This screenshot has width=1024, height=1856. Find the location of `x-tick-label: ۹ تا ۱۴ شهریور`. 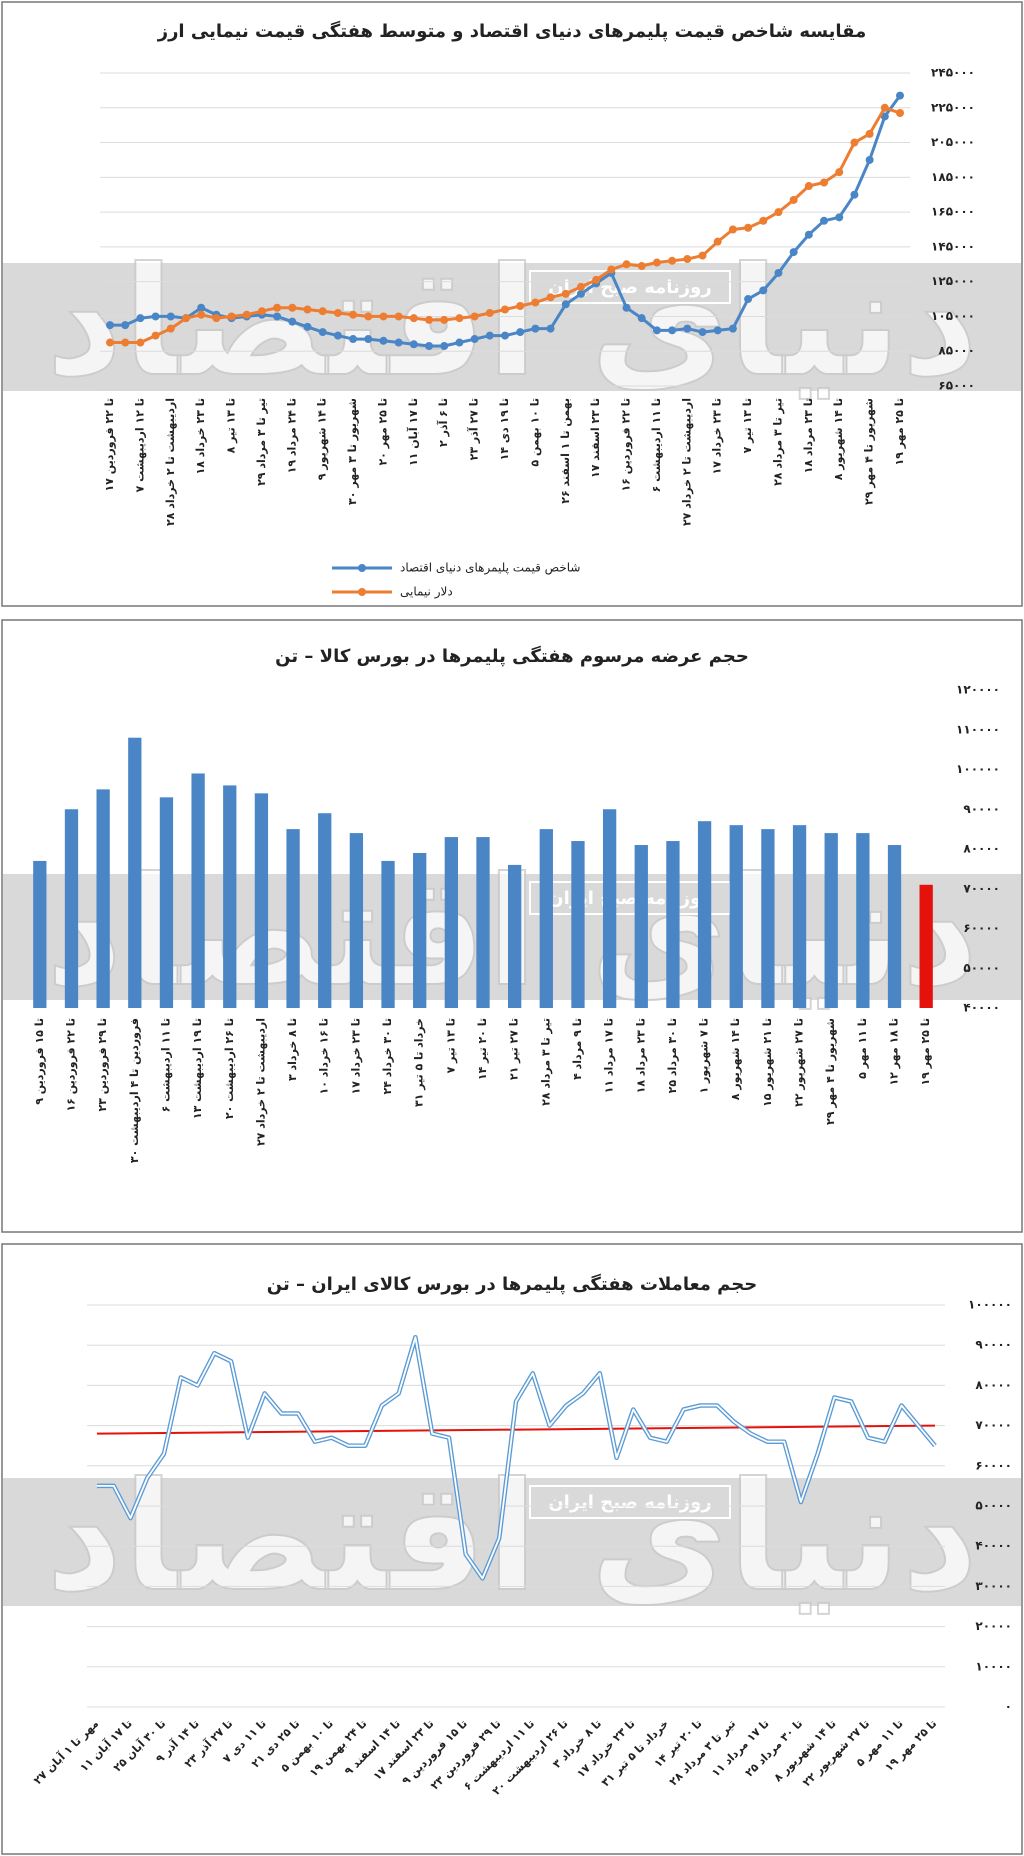

x-tick-label: ۹ تا ۱۴ شهریور is located at coordinates (322, 439).